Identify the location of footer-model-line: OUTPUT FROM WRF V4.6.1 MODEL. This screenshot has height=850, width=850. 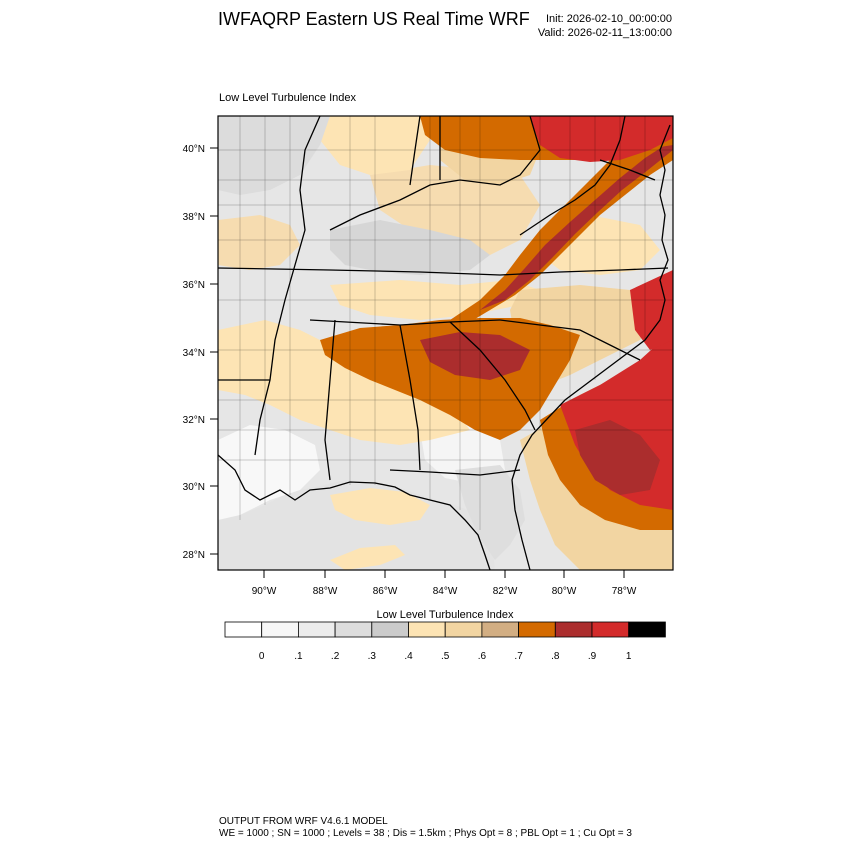
(303, 821).